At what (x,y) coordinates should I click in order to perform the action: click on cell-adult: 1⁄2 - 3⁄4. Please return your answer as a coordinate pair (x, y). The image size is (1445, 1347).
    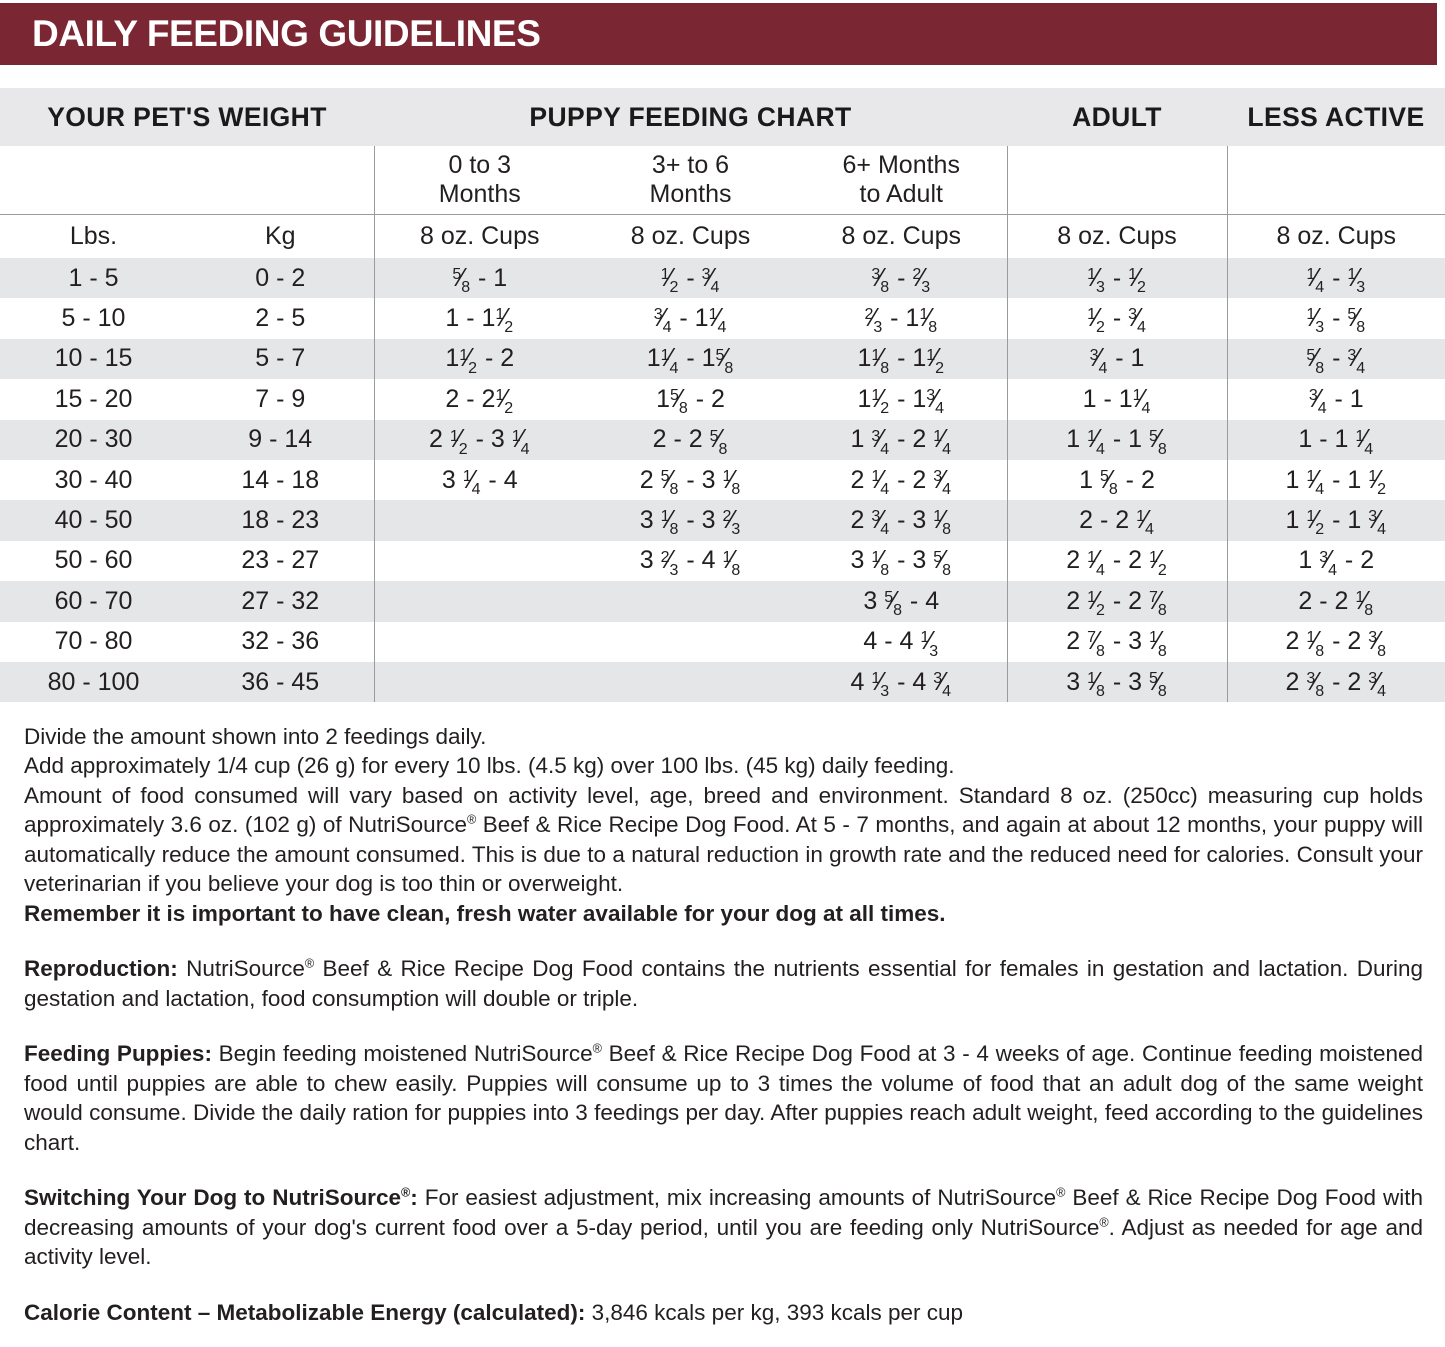
    Looking at the image, I should click on (1116, 318).